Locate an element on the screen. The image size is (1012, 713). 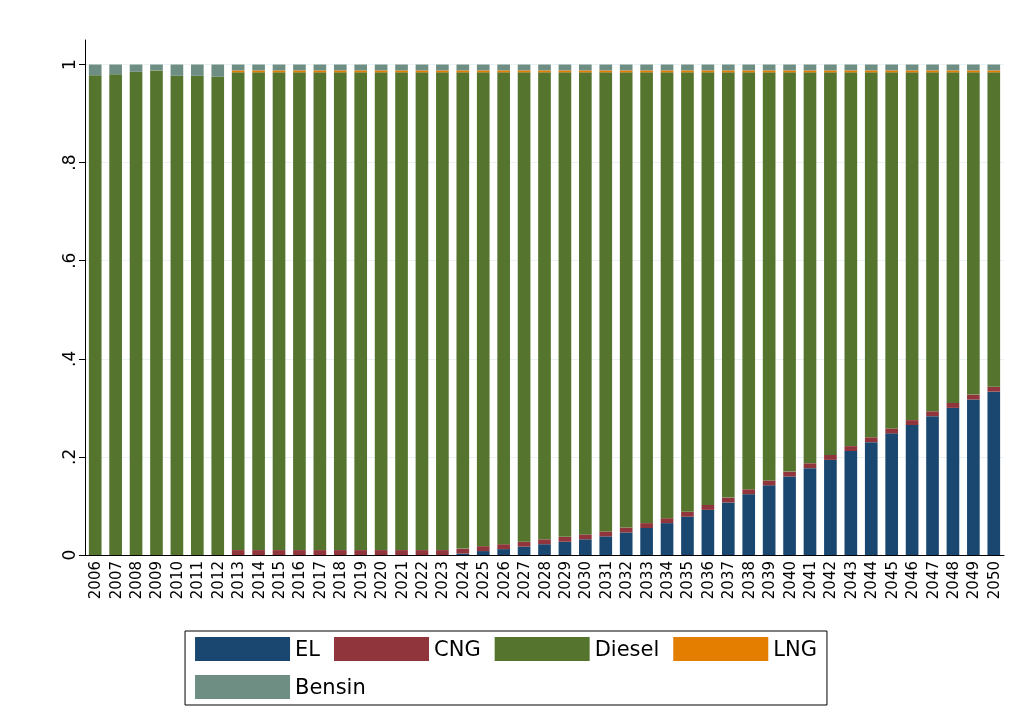
legend-label: Bensin is located at coordinates (330, 687).